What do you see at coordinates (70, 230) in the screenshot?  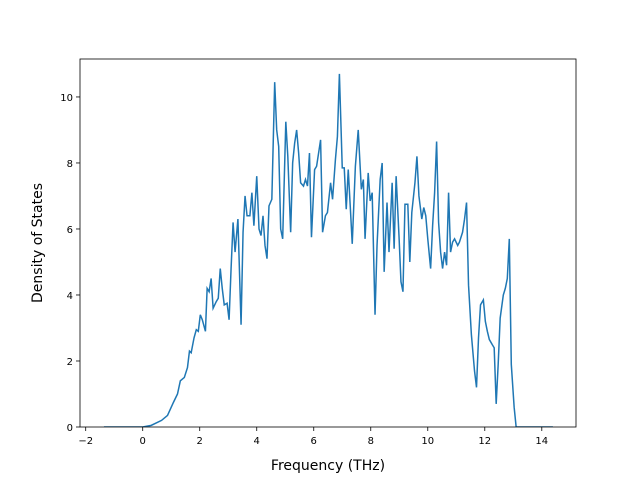 I see `y-tick-label: 6` at bounding box center [70, 230].